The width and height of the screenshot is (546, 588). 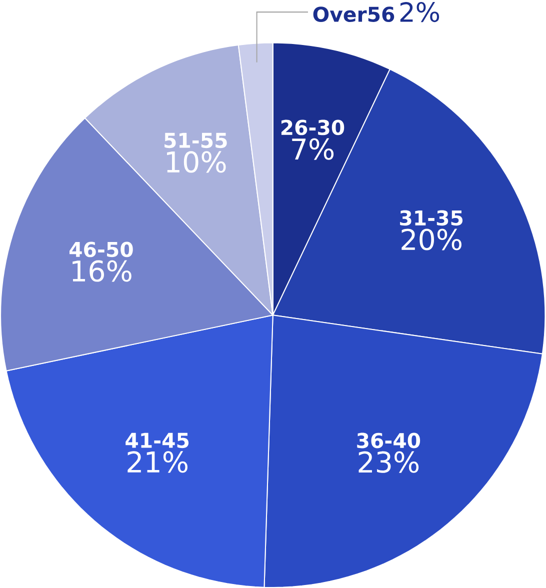 I want to click on data-label: 20%, so click(x=432, y=239).